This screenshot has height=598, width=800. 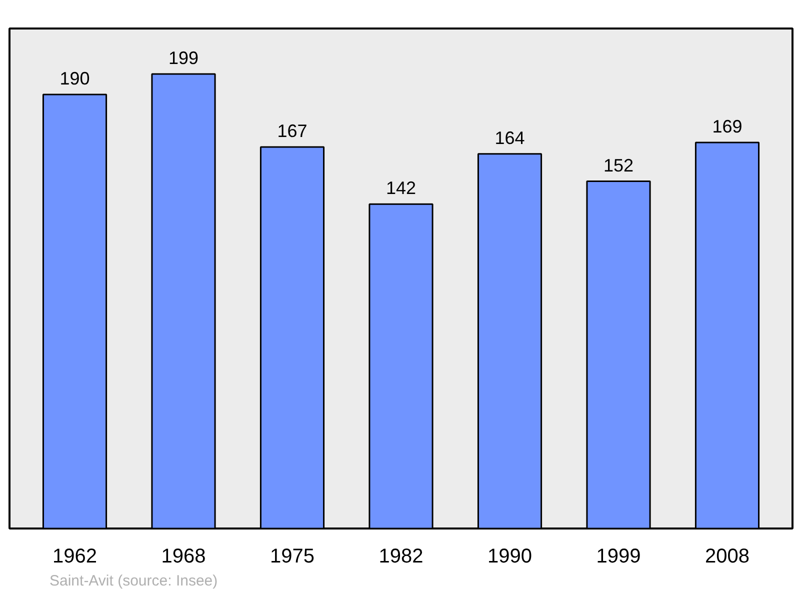 What do you see at coordinates (292, 557) in the screenshot?
I see `x-tick-label: 1975` at bounding box center [292, 557].